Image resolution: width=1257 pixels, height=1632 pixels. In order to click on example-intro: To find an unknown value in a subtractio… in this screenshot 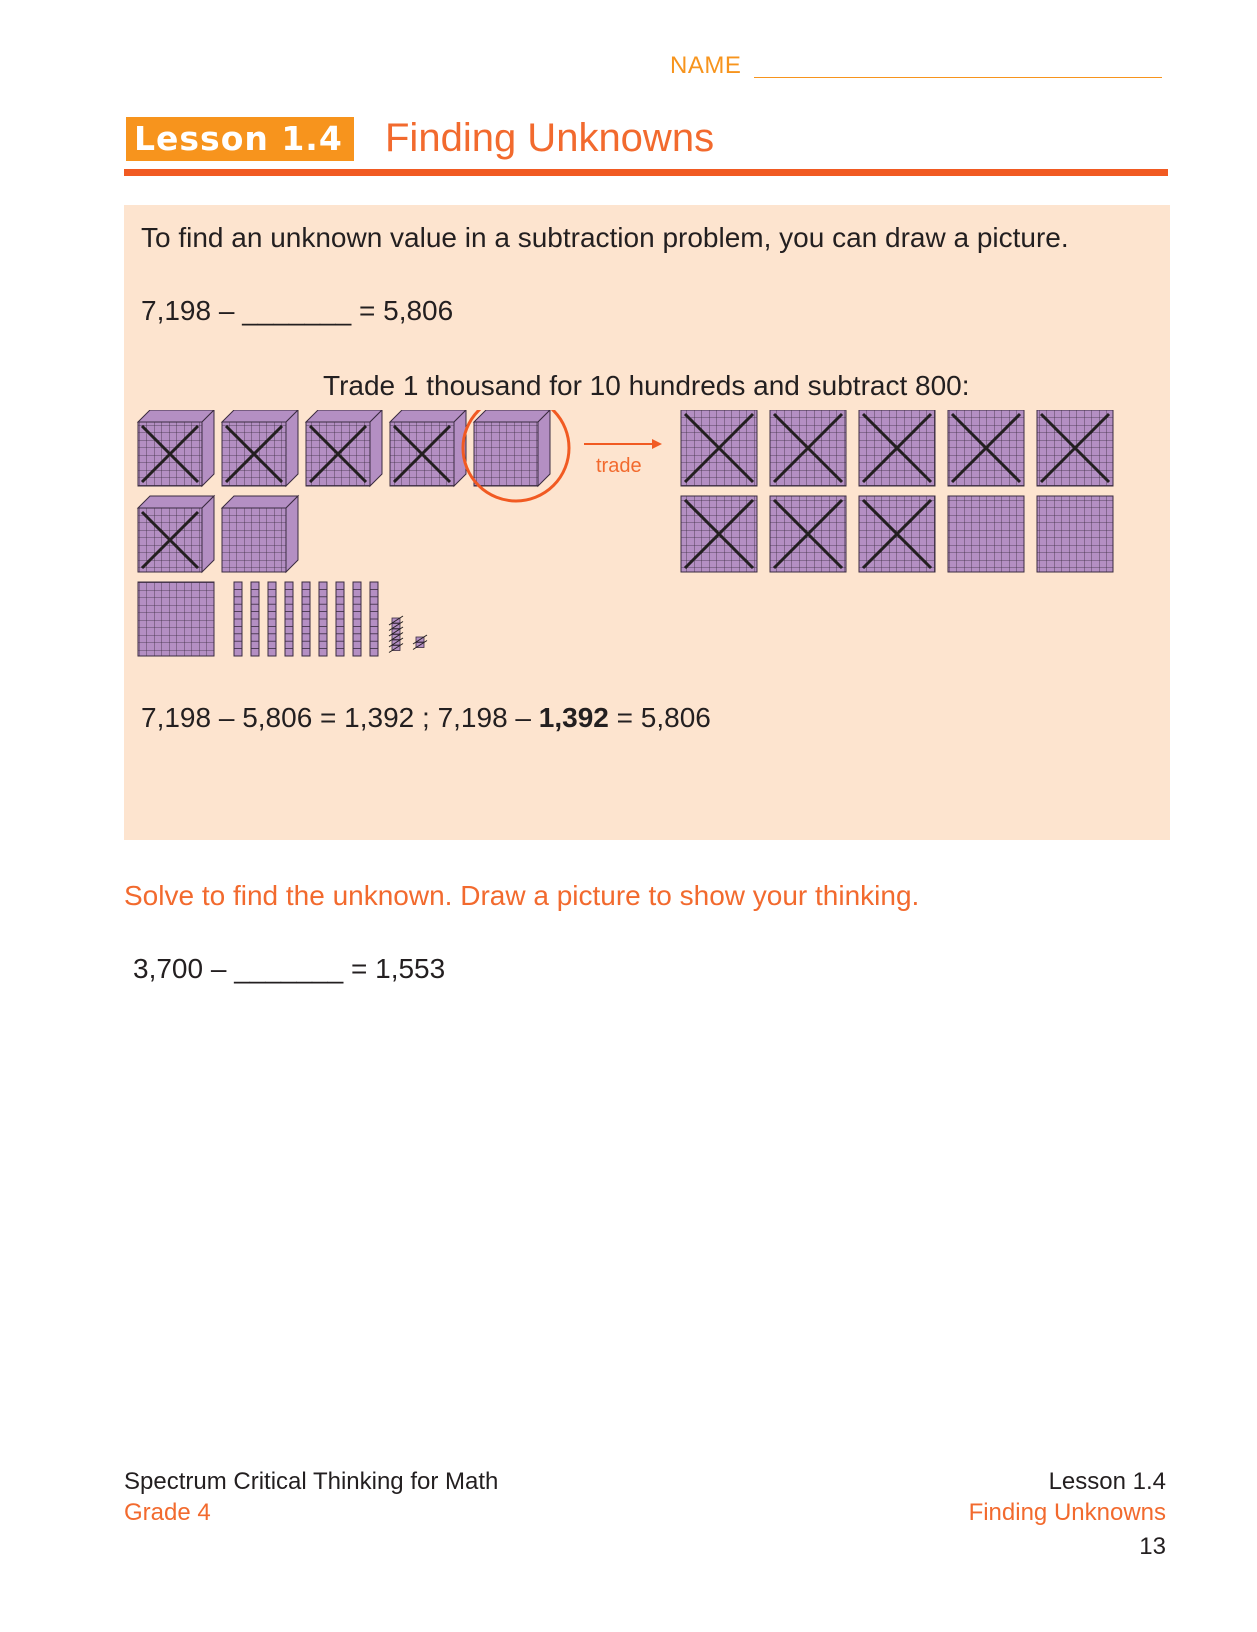, I will do `click(605, 237)`.